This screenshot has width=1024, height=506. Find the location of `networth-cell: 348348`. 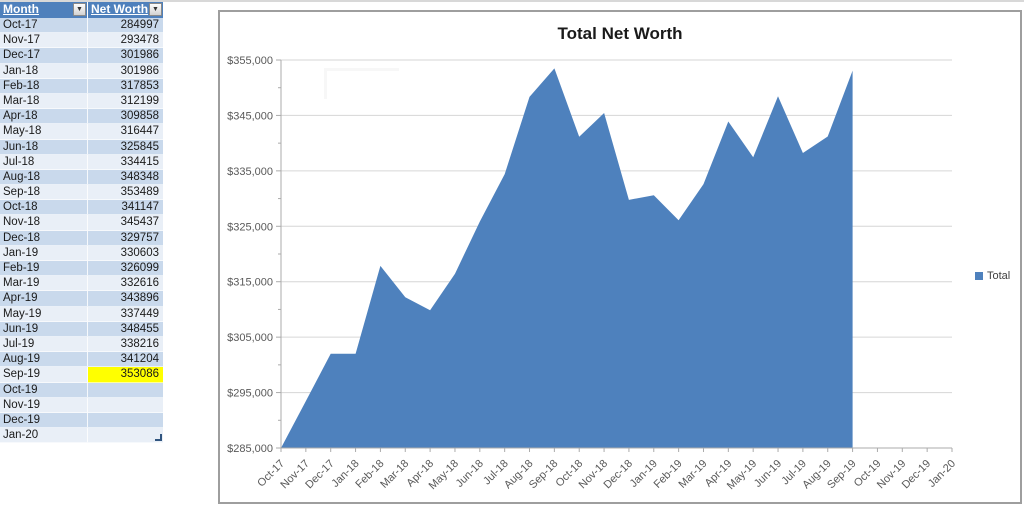

networth-cell: 348348 is located at coordinates (125, 177).